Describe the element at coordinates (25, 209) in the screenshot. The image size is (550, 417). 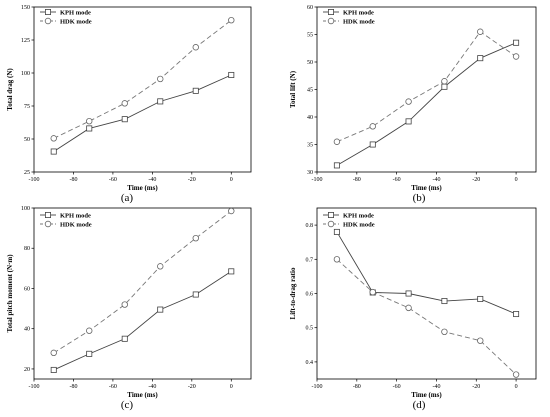
I see `y-tick-label: 100` at that location.